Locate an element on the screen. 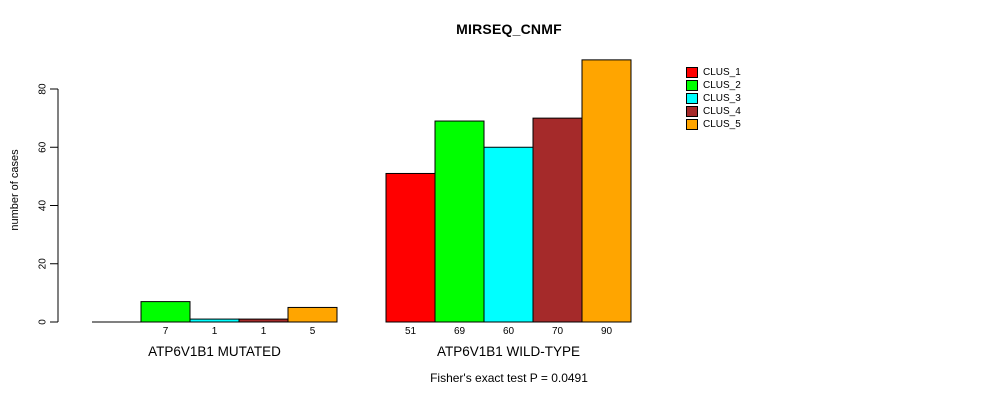  y-tick-label: 0 is located at coordinates (43, 322).